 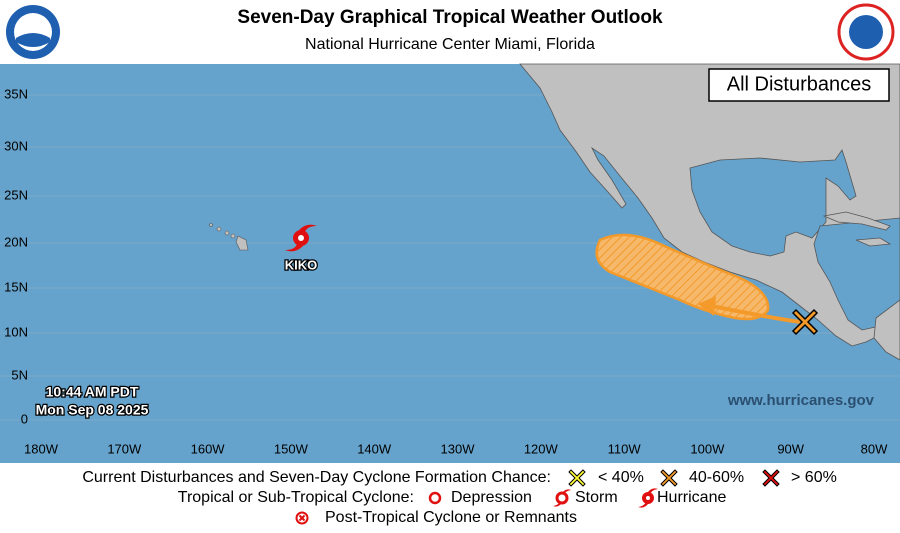 I want to click on disturbance-marker, so click(x=805, y=322).